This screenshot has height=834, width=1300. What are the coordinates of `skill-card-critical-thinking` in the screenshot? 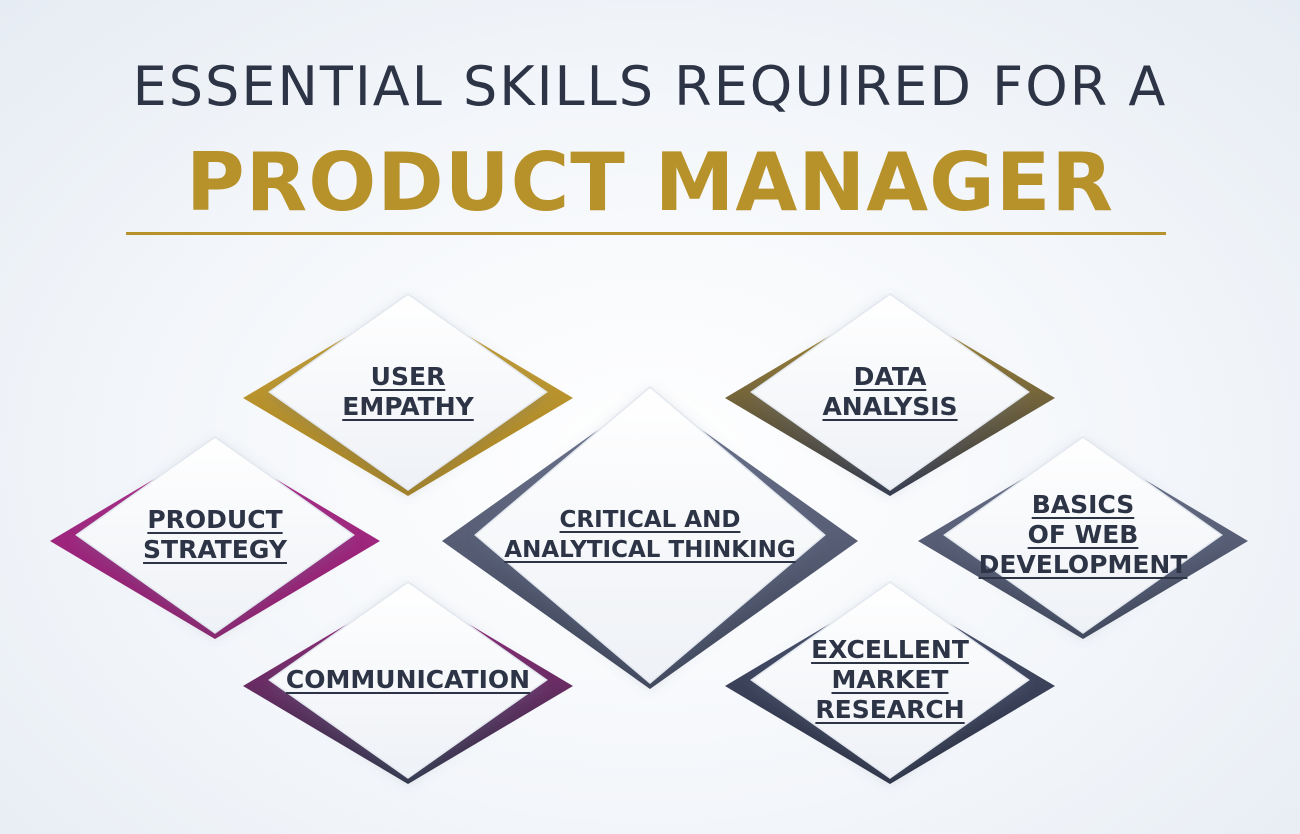 It's located at (650, 535).